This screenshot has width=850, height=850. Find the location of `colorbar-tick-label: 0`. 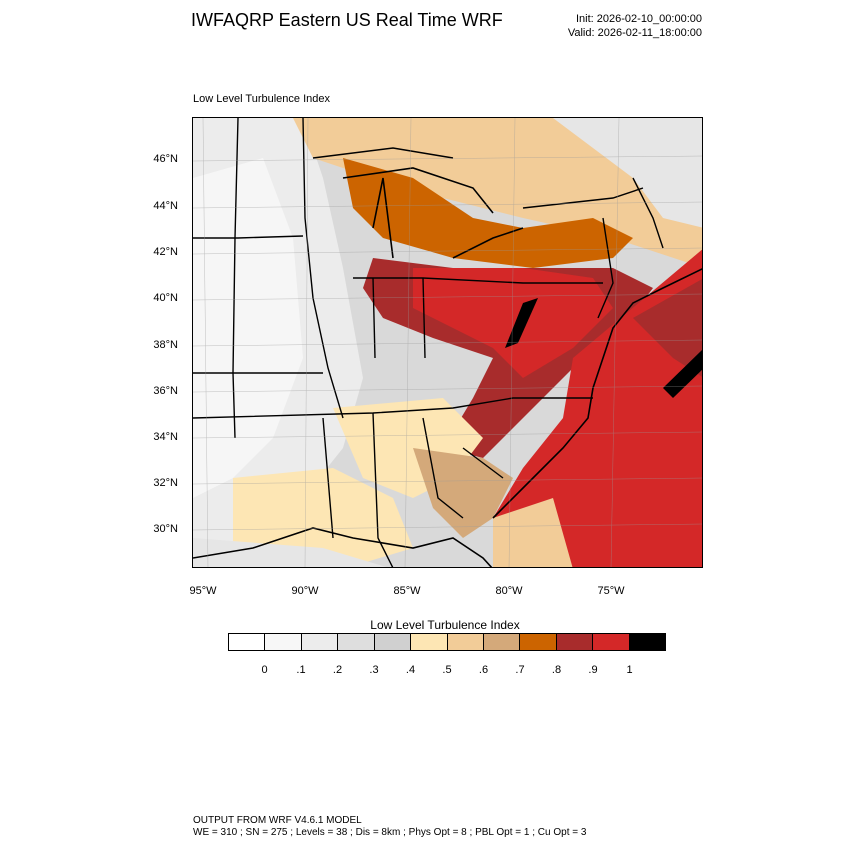

colorbar-tick-label: 0 is located at coordinates (264, 670).